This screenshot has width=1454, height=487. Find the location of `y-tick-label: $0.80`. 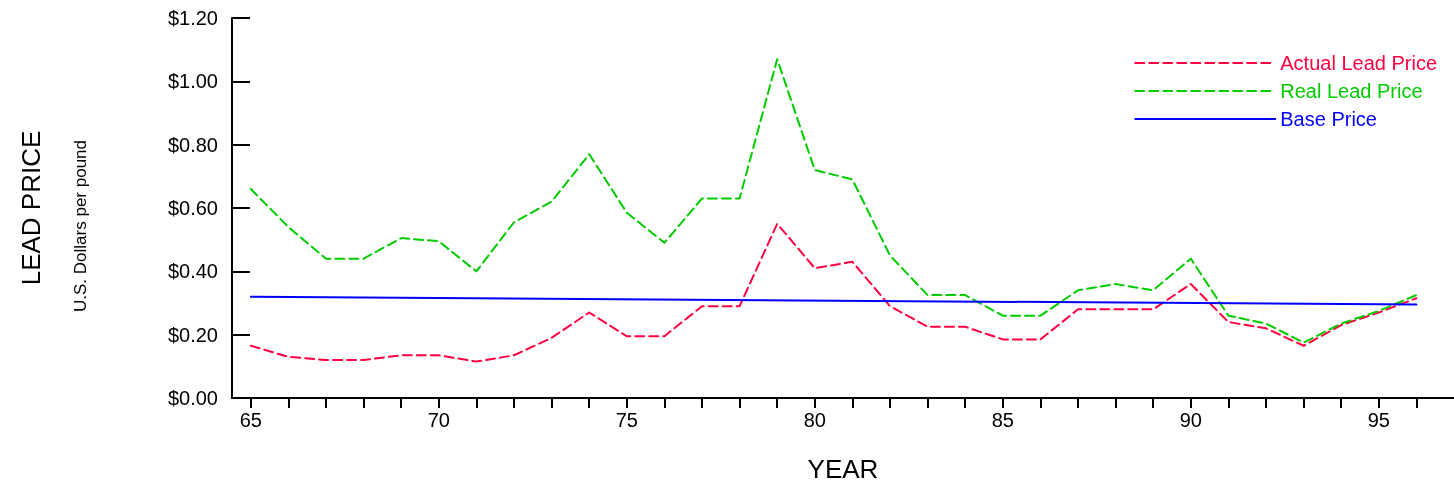

y-tick-label: $0.80 is located at coordinates (192, 144).